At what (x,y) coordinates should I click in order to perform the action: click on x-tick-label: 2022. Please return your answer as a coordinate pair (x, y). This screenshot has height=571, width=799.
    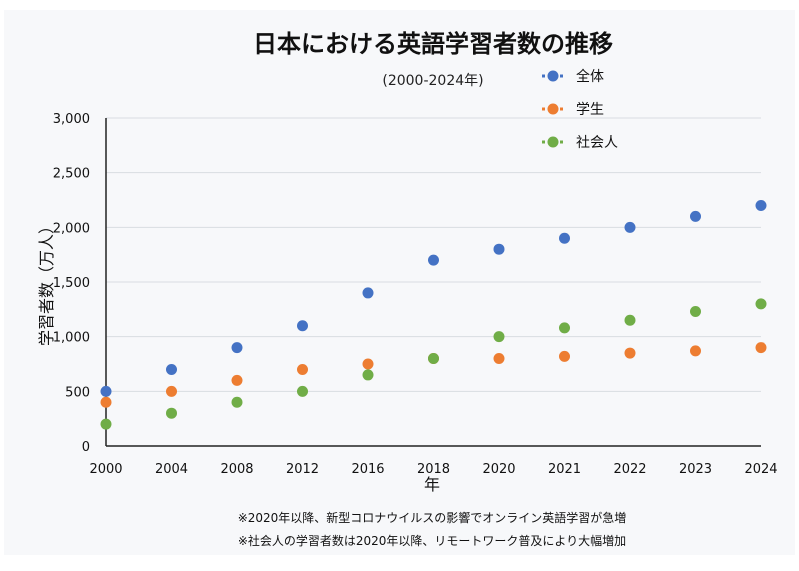
    Looking at the image, I should click on (629, 469).